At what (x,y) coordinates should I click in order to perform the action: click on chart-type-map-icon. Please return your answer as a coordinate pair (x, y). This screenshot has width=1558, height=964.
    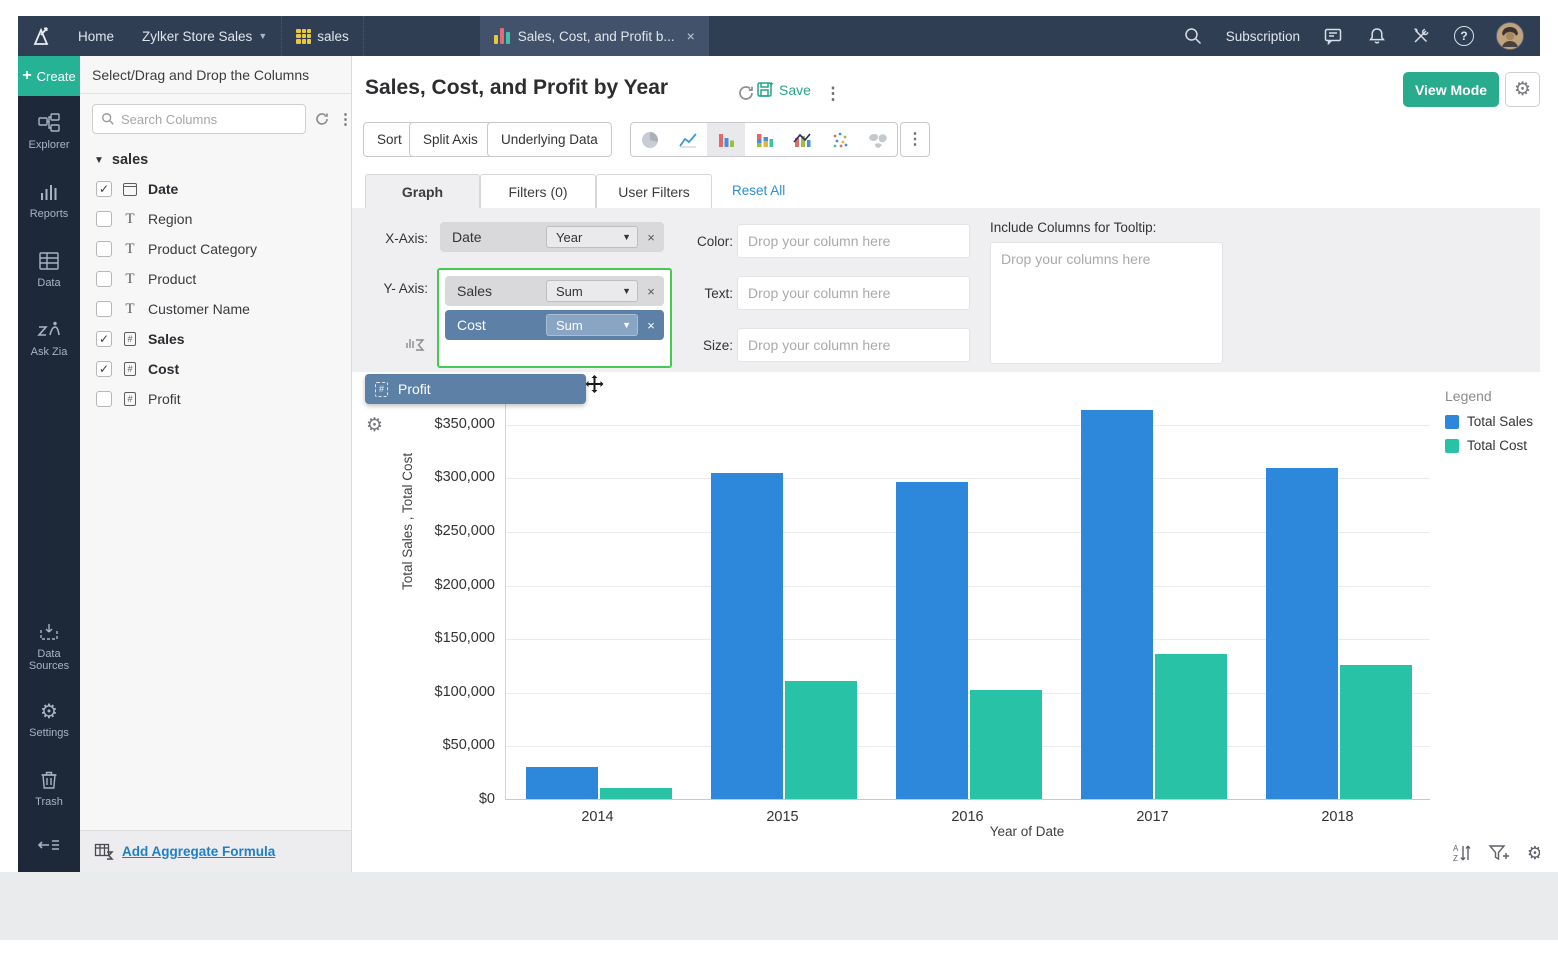
    Looking at the image, I should click on (878, 139).